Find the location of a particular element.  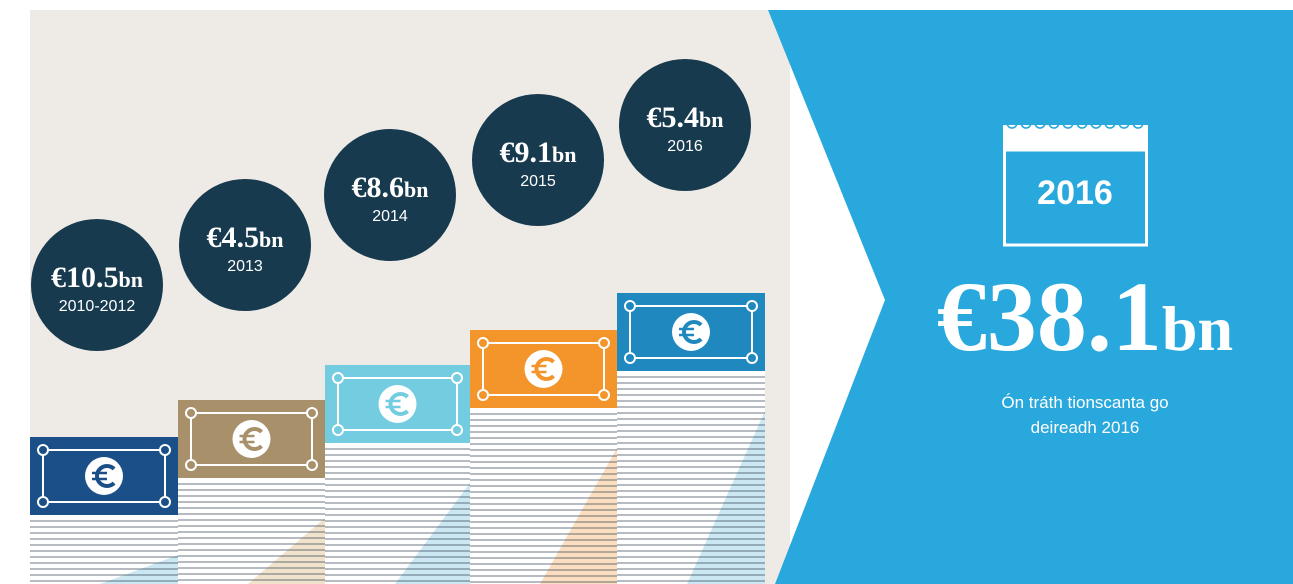

amount-value: €5.4 is located at coordinates (673, 117).